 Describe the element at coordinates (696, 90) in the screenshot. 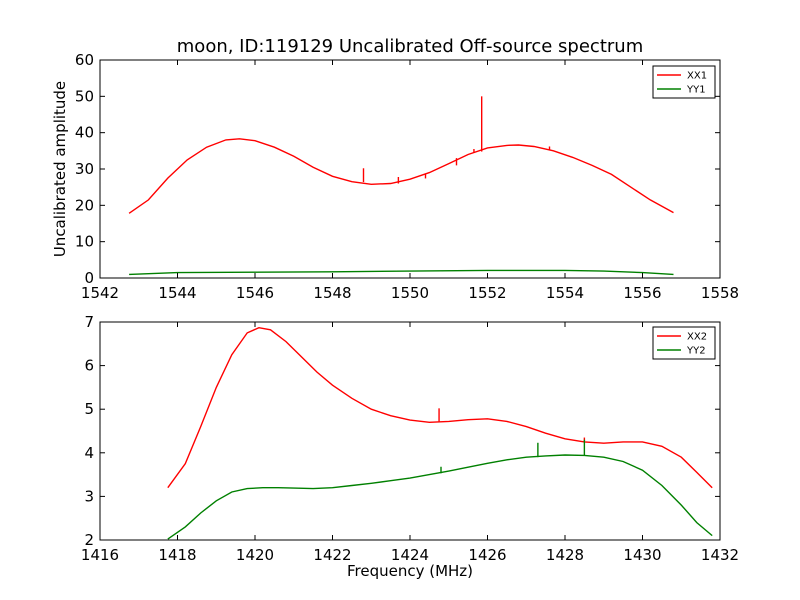

I see `legend-label-yy1: YY1` at that location.